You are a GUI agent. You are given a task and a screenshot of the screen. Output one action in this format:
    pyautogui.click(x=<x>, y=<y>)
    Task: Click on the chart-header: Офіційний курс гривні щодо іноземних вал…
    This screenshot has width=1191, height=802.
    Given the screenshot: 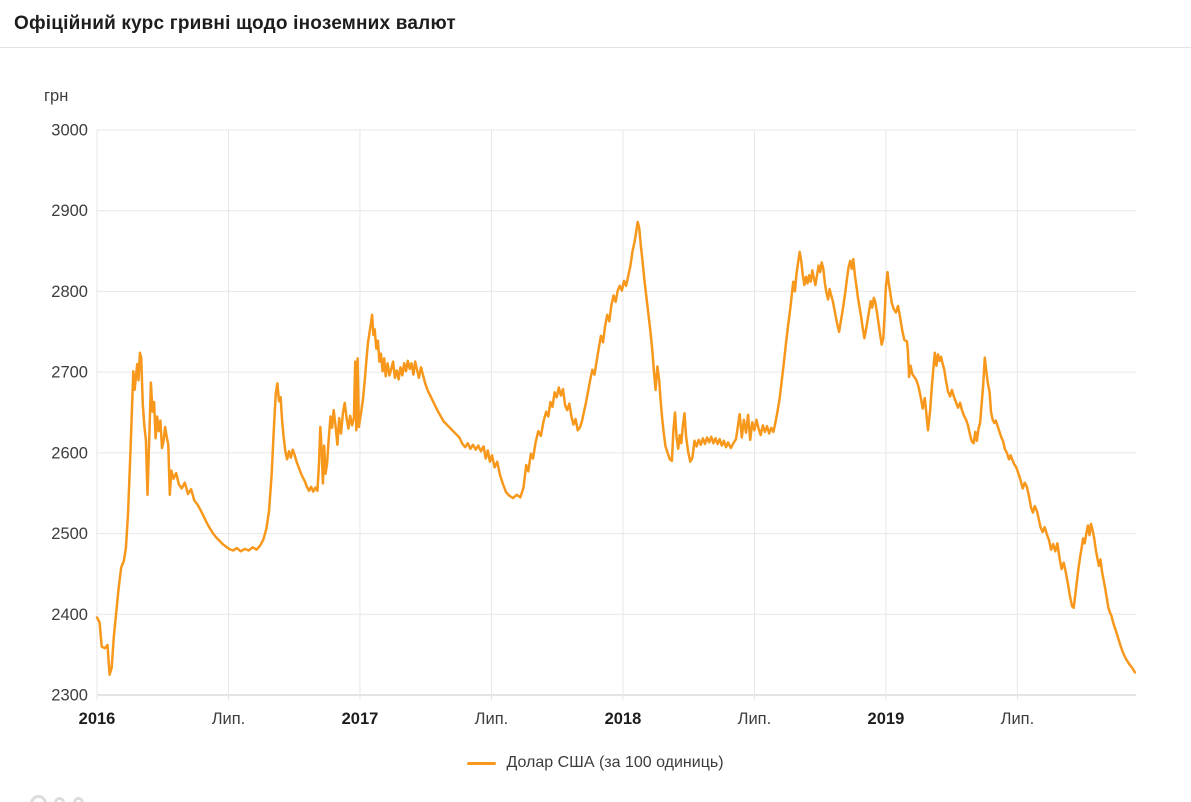 What is the action you would take?
    pyautogui.click(x=595, y=24)
    